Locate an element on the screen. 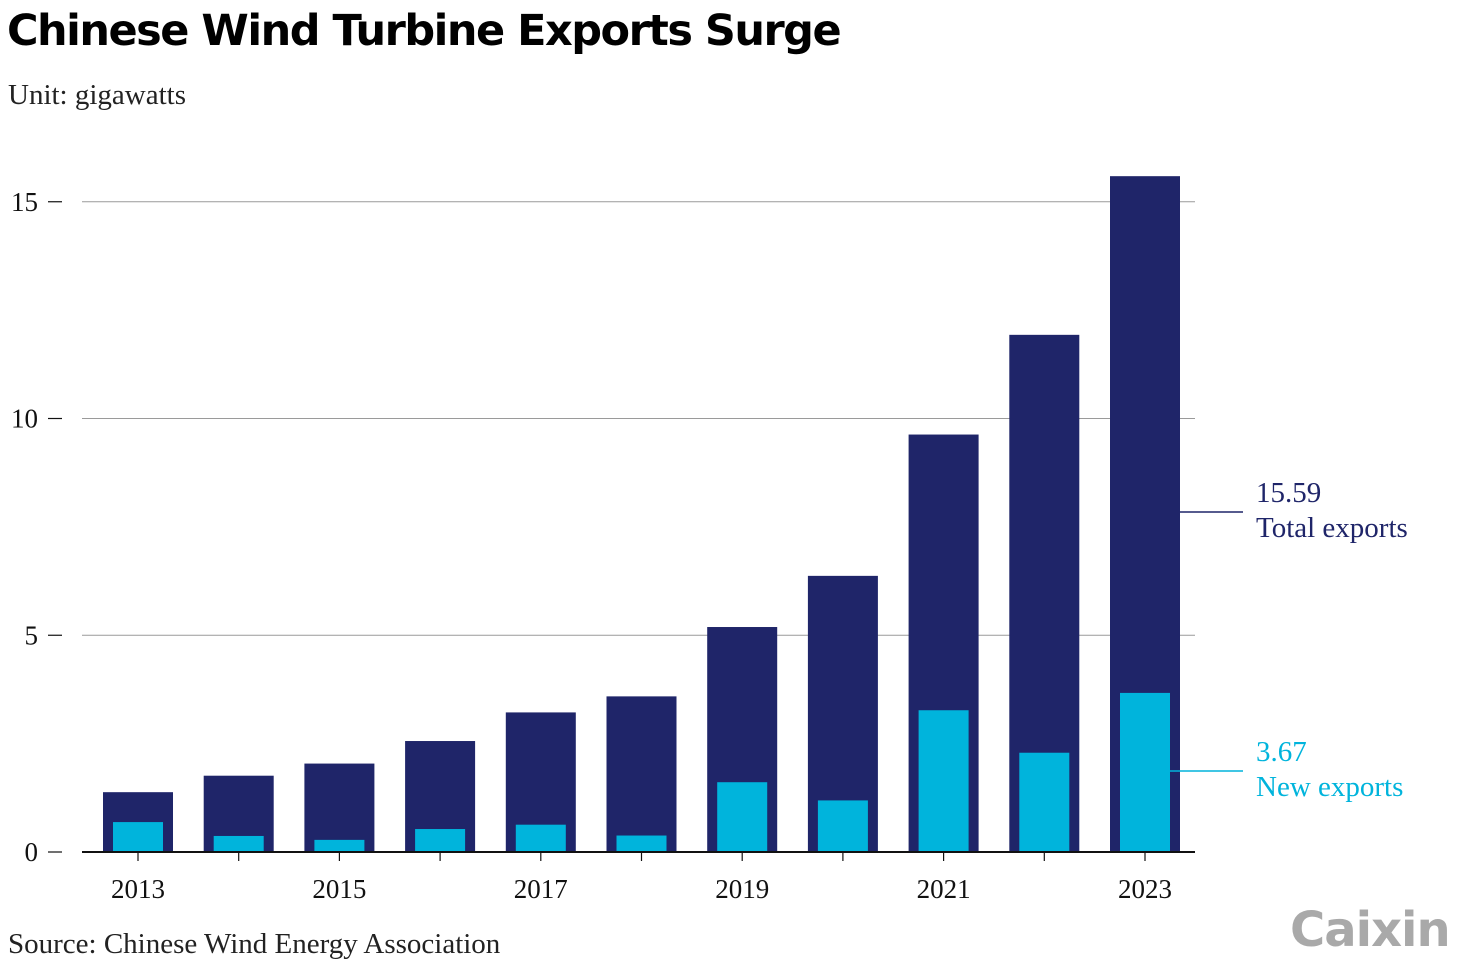 Image resolution: width=1469 pixels, height=979 pixels. x-tick-label-2015: 2015 is located at coordinates (339, 889).